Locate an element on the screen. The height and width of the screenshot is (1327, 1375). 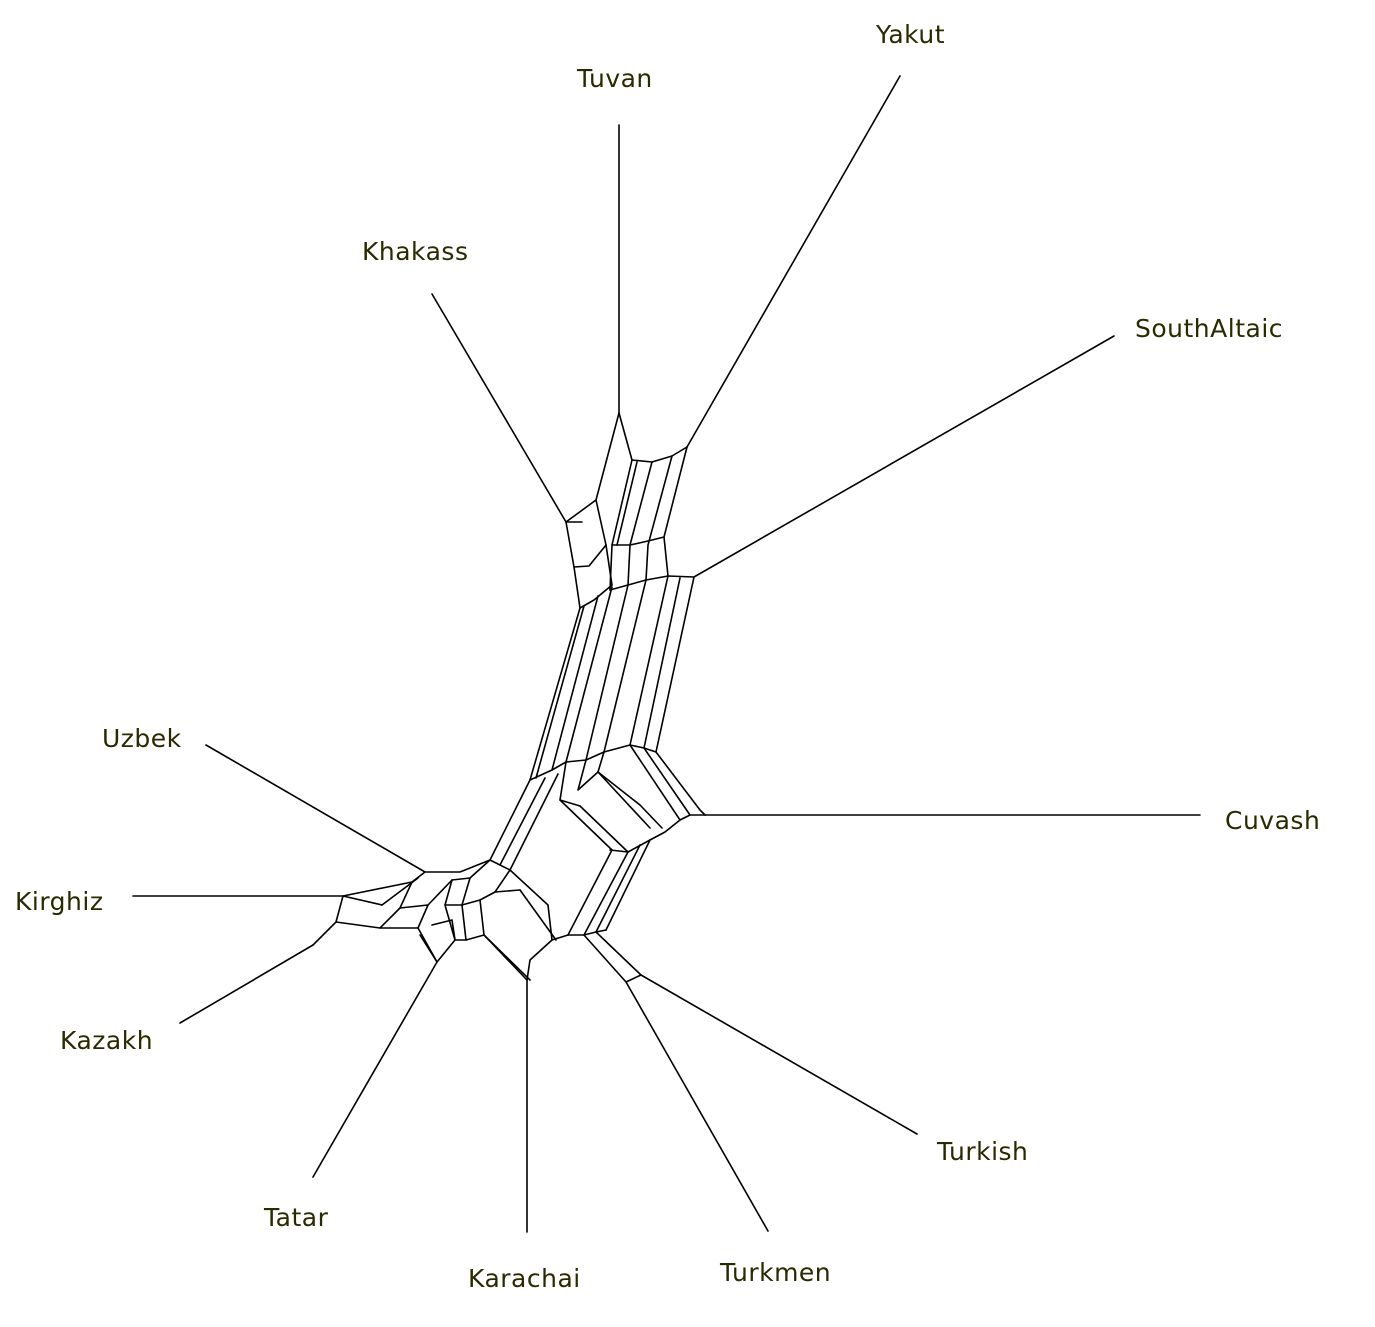
taxon-label-uzbek: Uzbek is located at coordinates (142, 738).